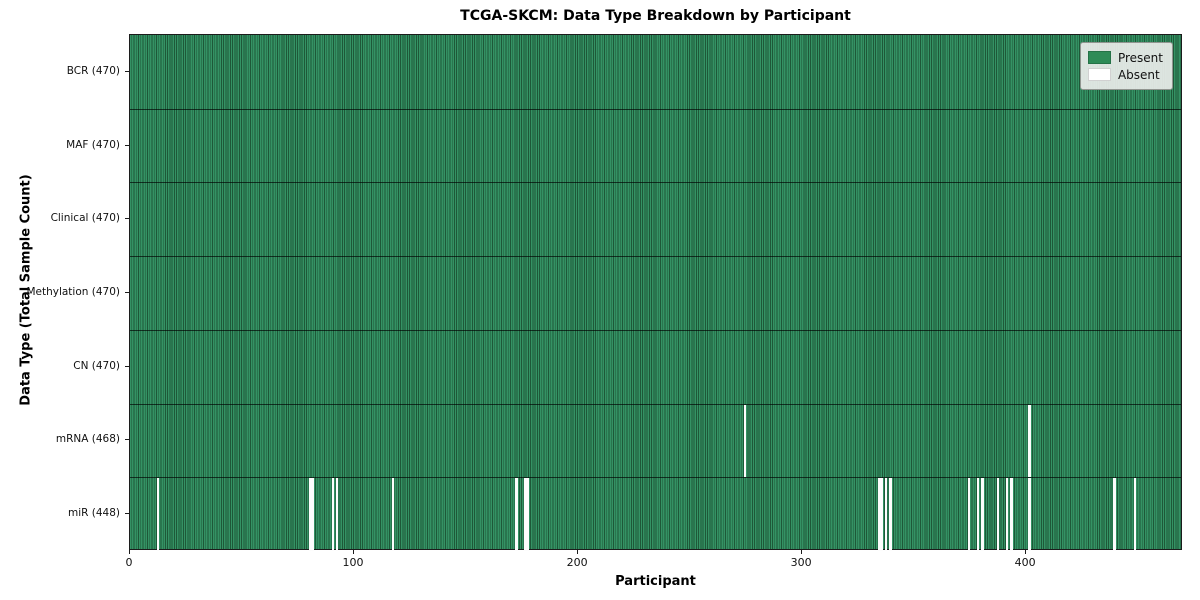  What do you see at coordinates (655, 581) in the screenshot?
I see `x-axis-label: Participant` at bounding box center [655, 581].